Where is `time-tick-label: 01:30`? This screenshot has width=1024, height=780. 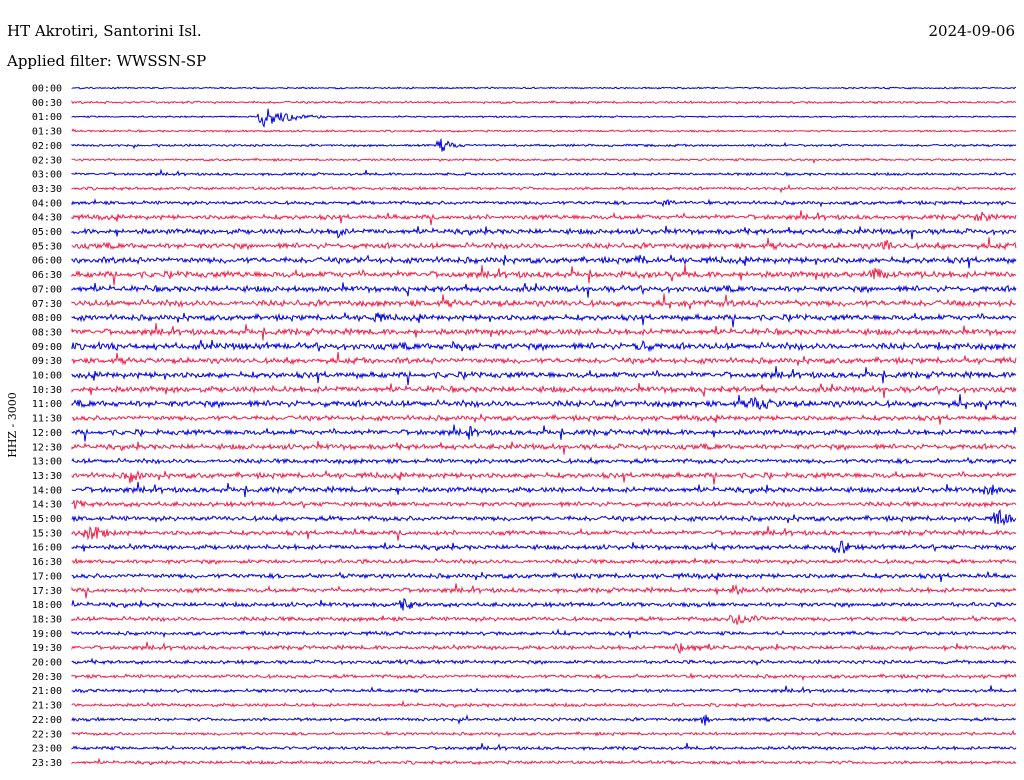 time-tick-label: 01:30 is located at coordinates (47, 132).